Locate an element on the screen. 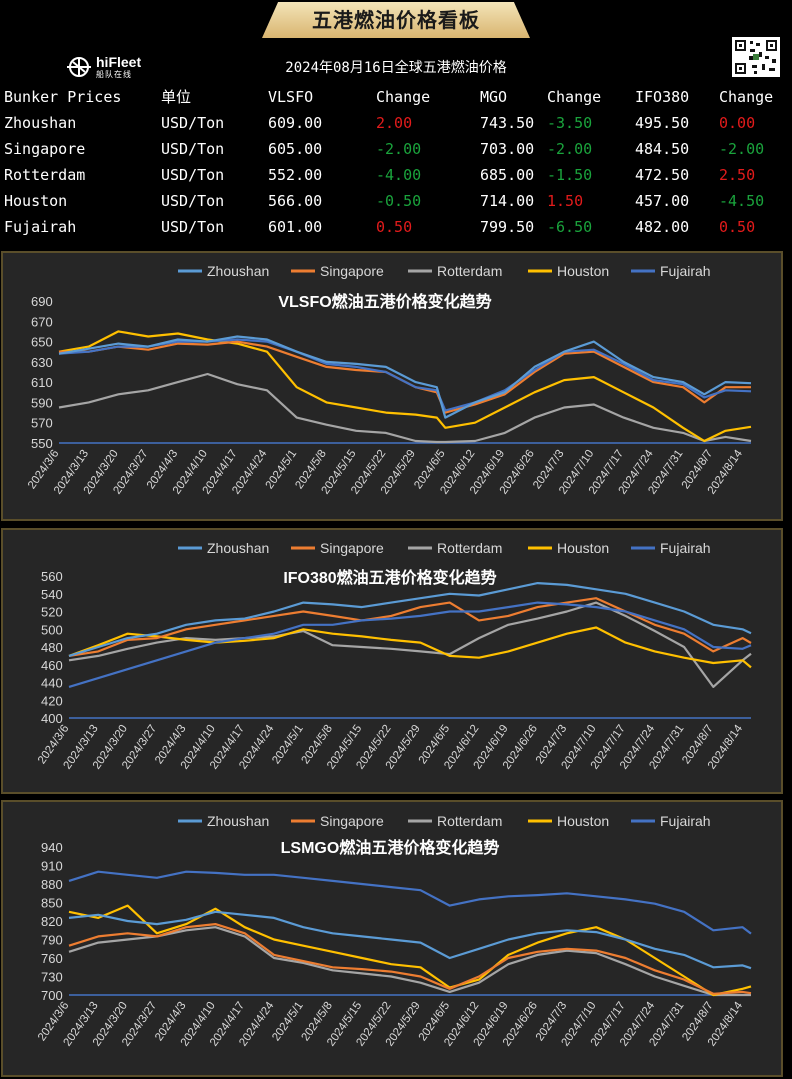  dashboard-title: 五港燃油价格看板 is located at coordinates (396, 20).